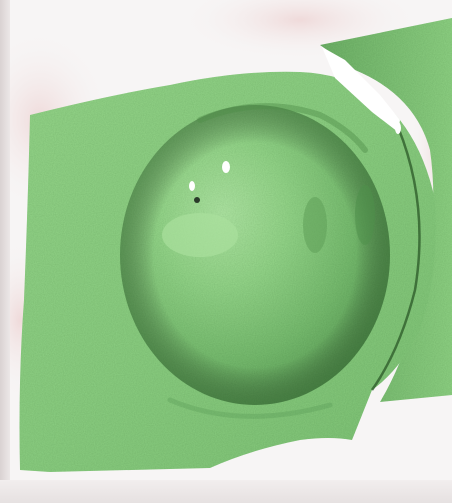  Describe the element at coordinates (200, 235) in the screenshot. I see `mesh-bump-left` at that location.